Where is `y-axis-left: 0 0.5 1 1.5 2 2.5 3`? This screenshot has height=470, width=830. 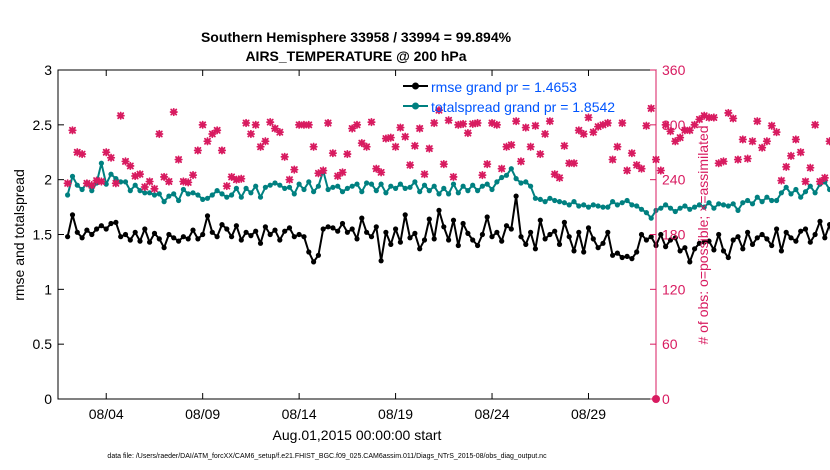 y-axis-left: 0 0.5 1 1.5 2 2.5 3 is located at coordinates (48, 234).